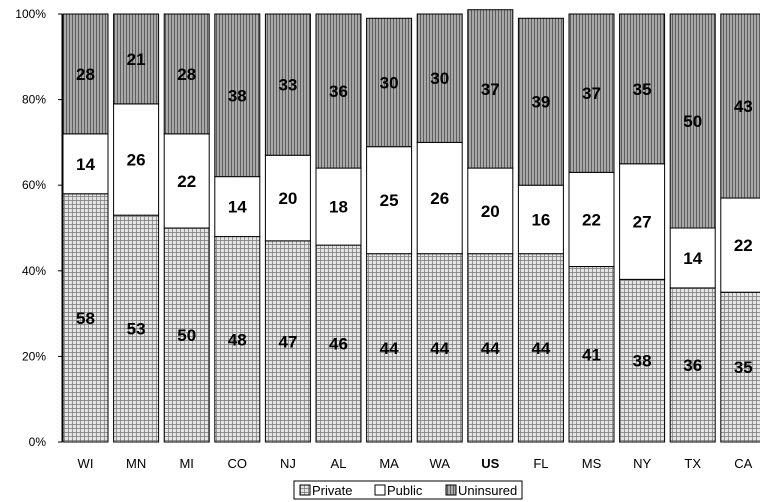 The width and height of the screenshot is (760, 502). I want to click on category-label: MA, so click(389, 463).